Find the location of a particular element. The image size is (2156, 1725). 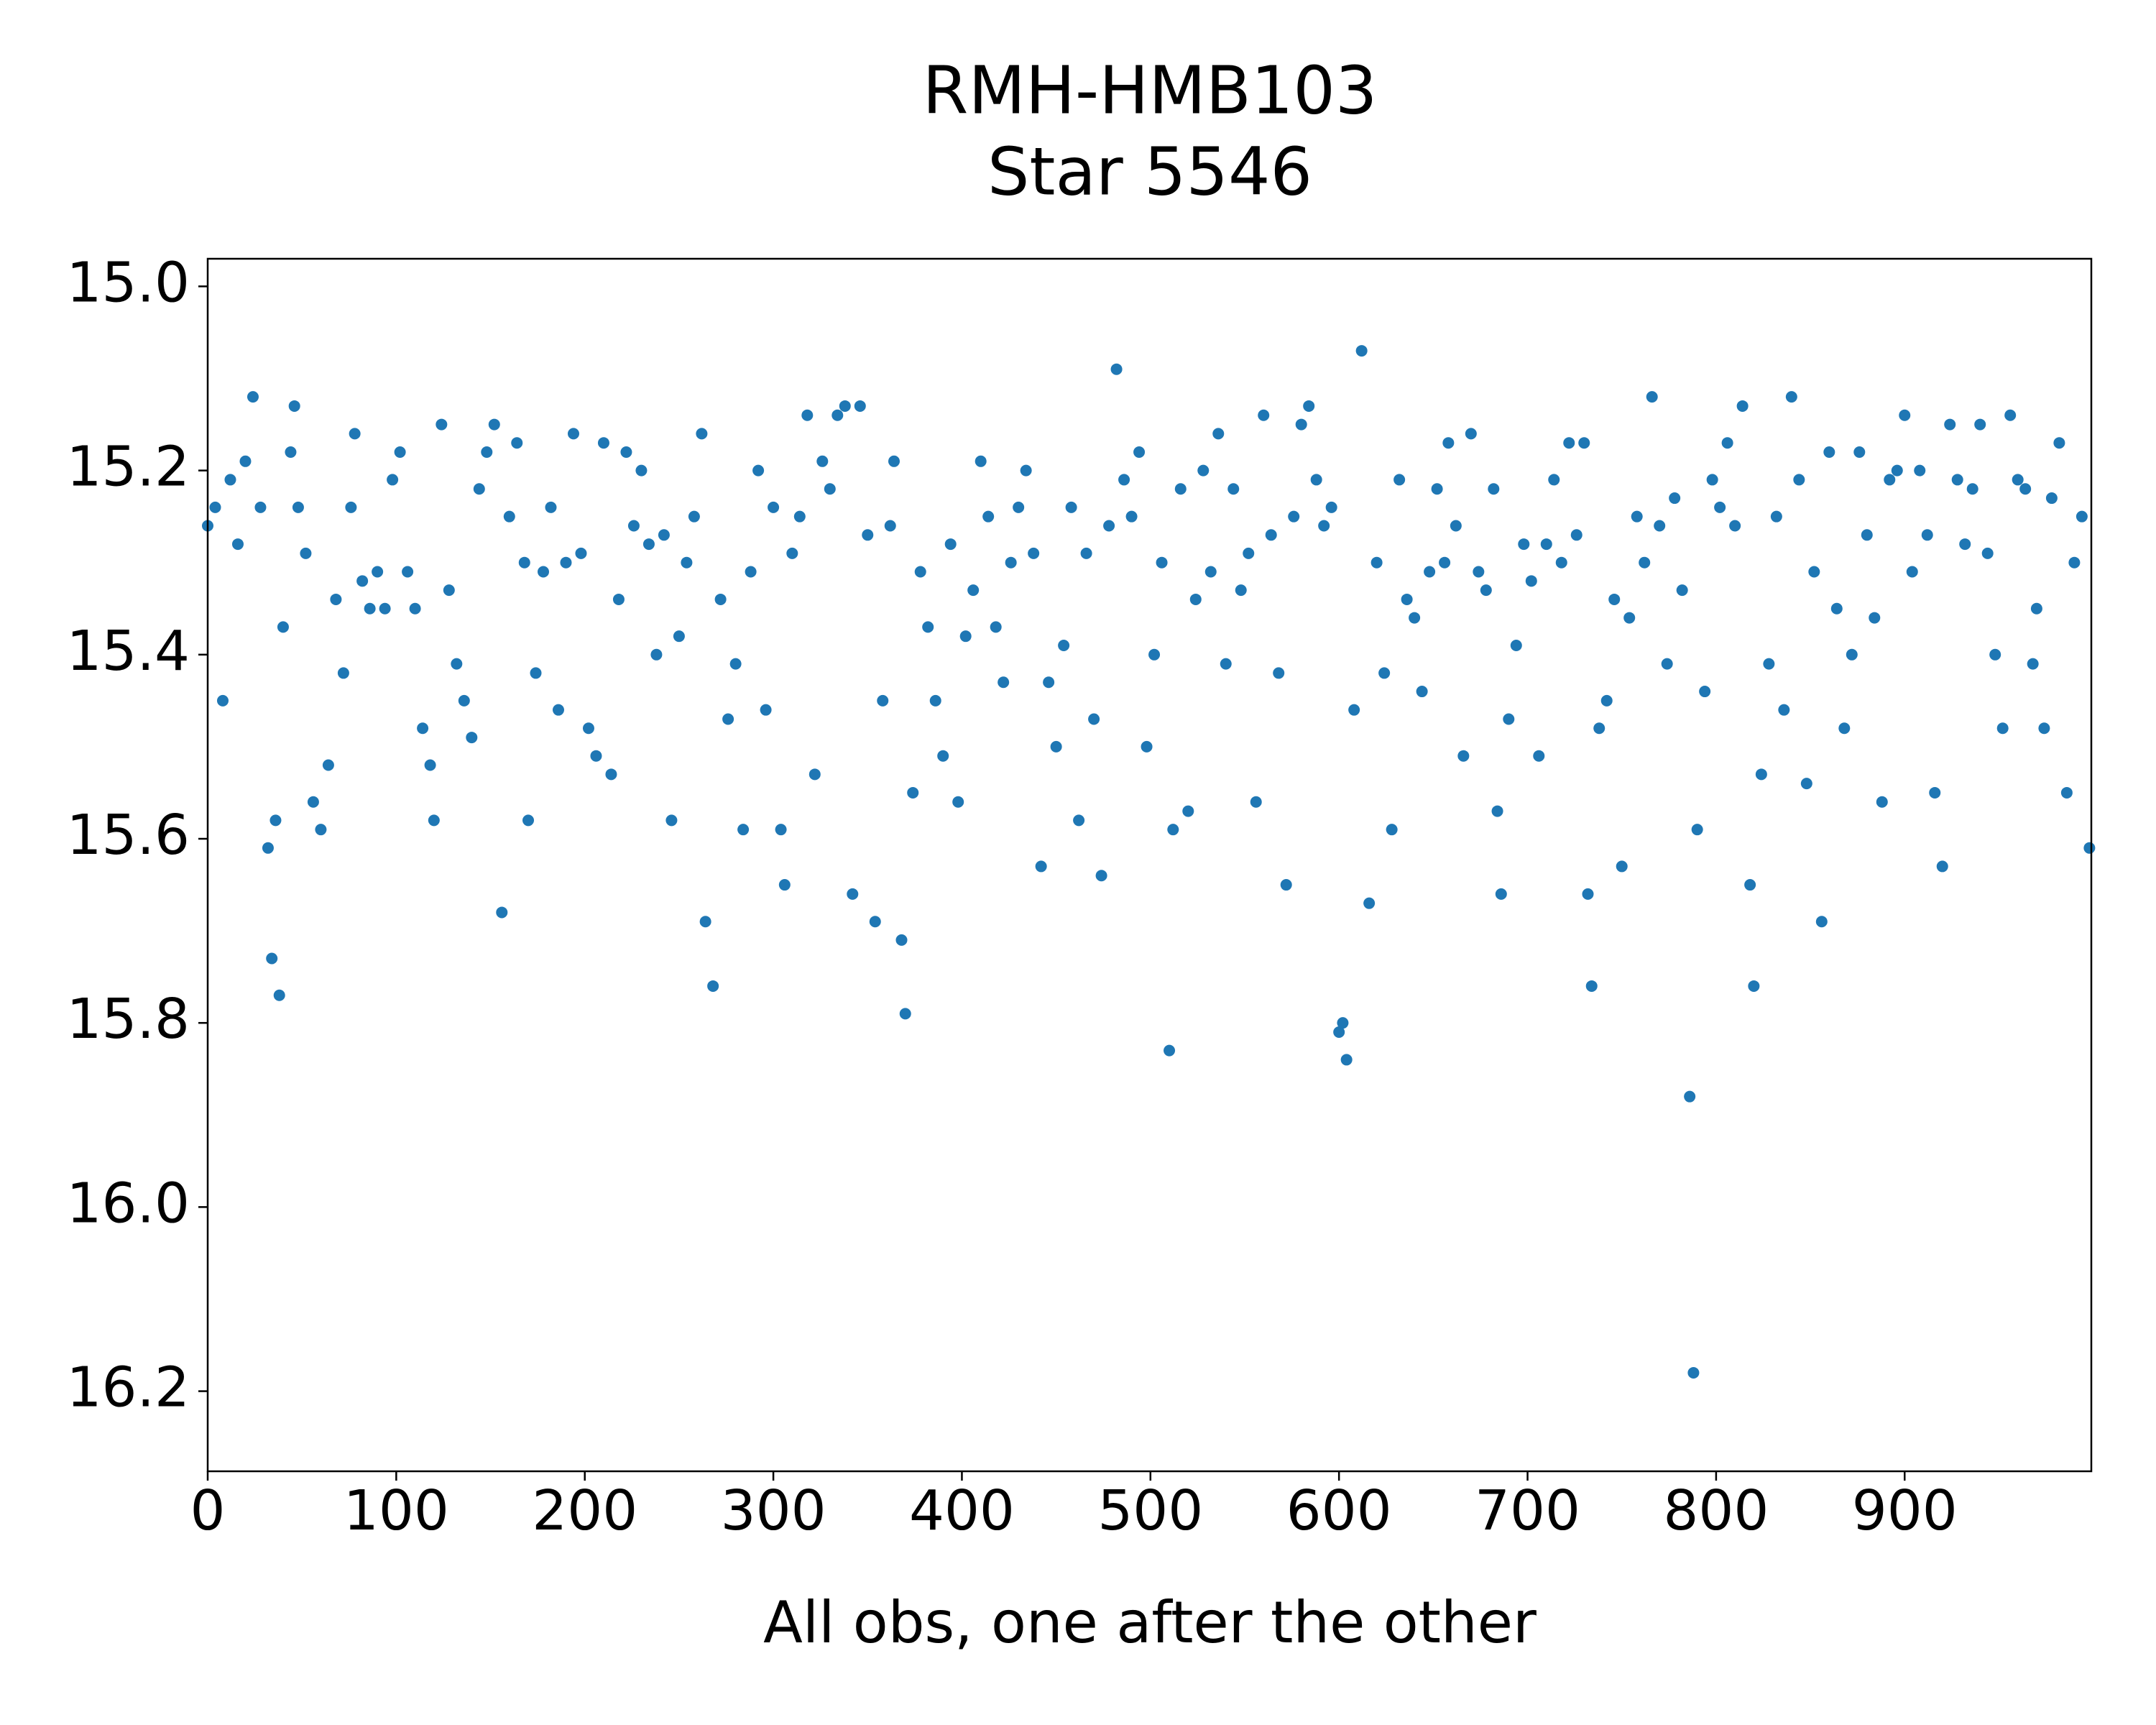

y-tick-label: 16.2 is located at coordinates (128, 1388).